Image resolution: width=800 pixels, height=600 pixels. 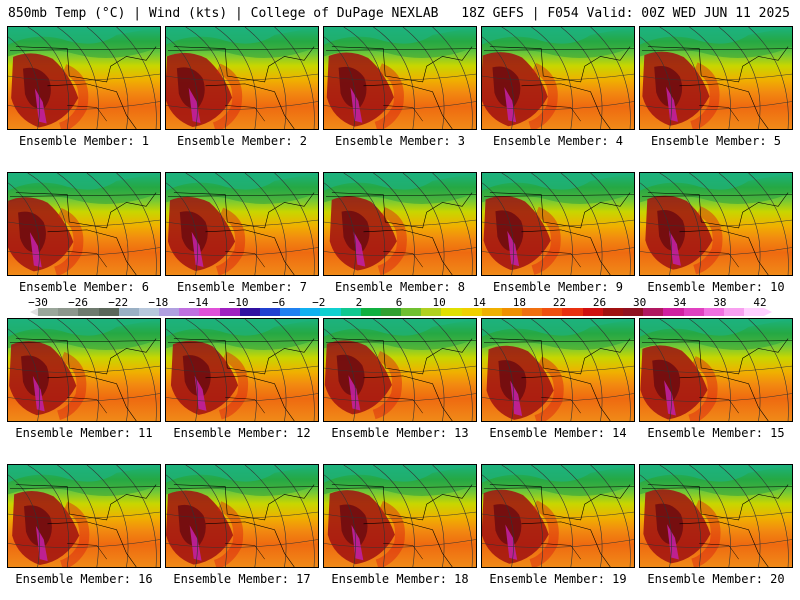 I want to click on ensemble-member-label: Ensemble Member: 7, so click(x=242, y=287).